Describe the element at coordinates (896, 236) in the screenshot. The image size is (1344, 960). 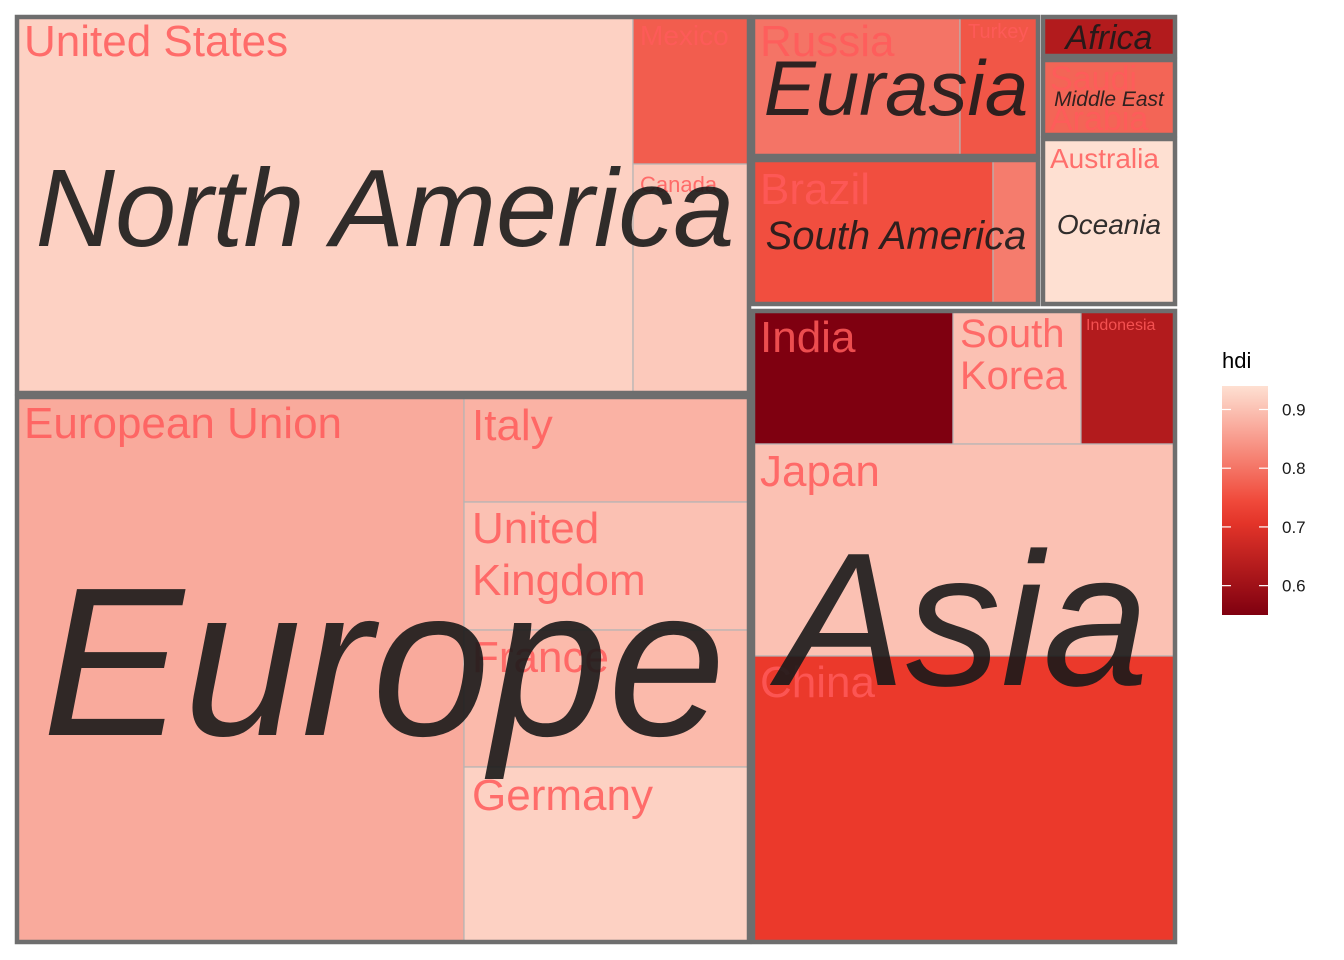
I see `region-label-south-america: South America` at that location.